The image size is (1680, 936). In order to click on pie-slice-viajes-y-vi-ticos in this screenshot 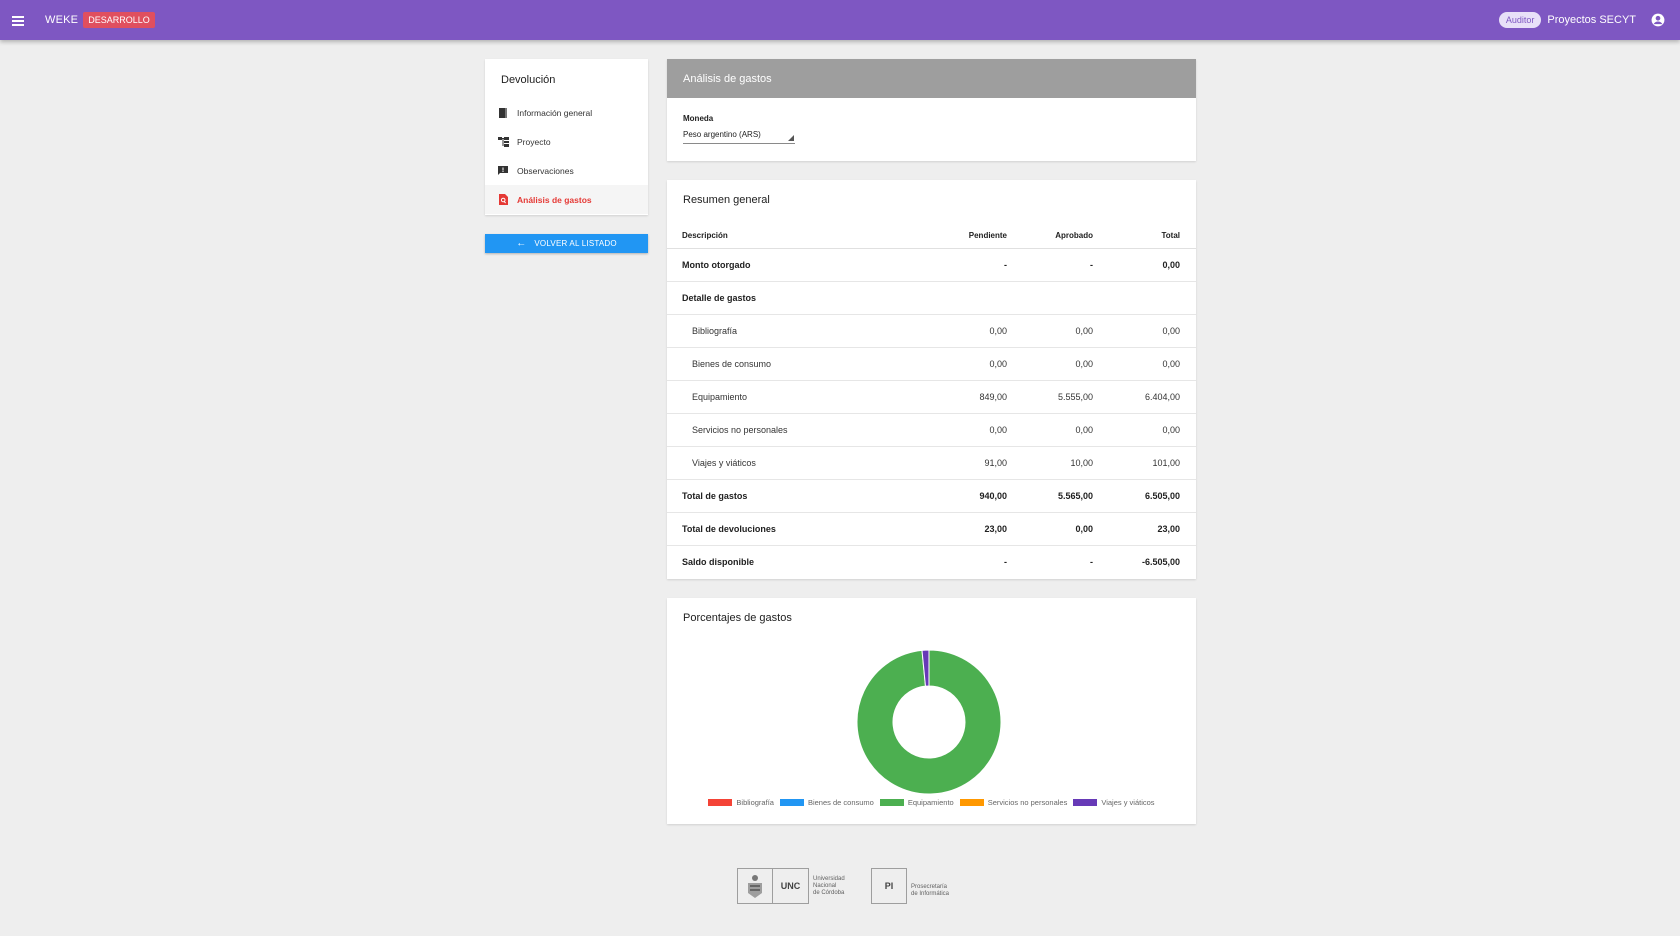, I will do `click(925, 668)`.